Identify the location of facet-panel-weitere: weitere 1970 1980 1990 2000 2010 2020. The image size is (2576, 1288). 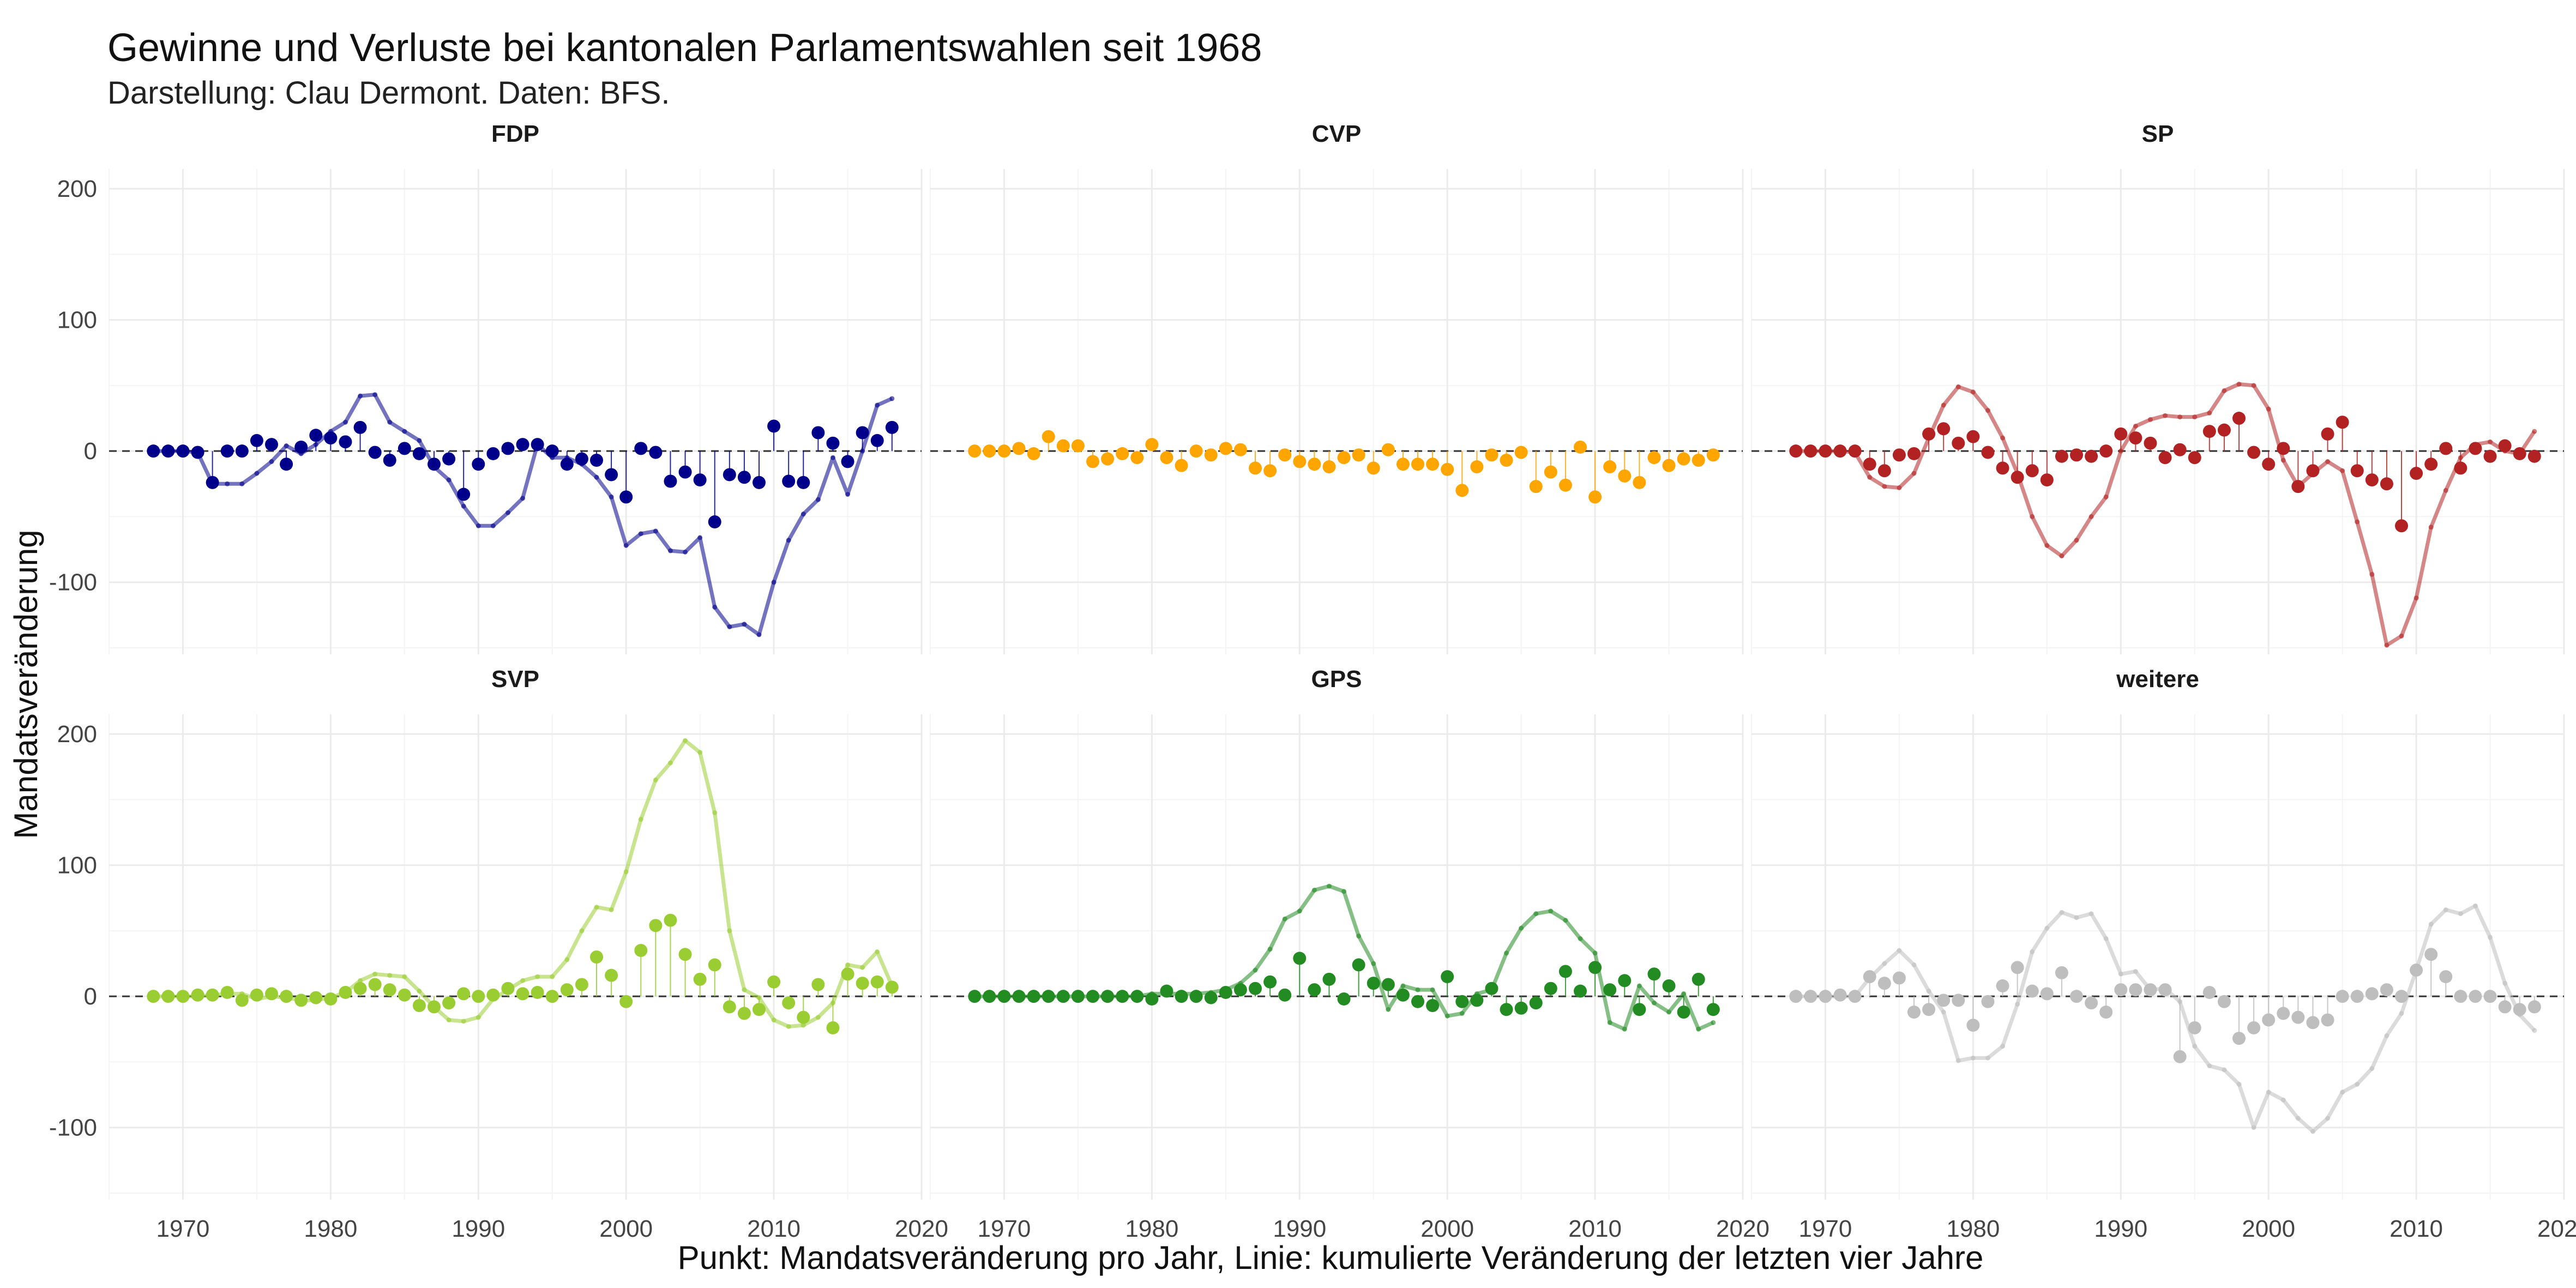
(2163, 954).